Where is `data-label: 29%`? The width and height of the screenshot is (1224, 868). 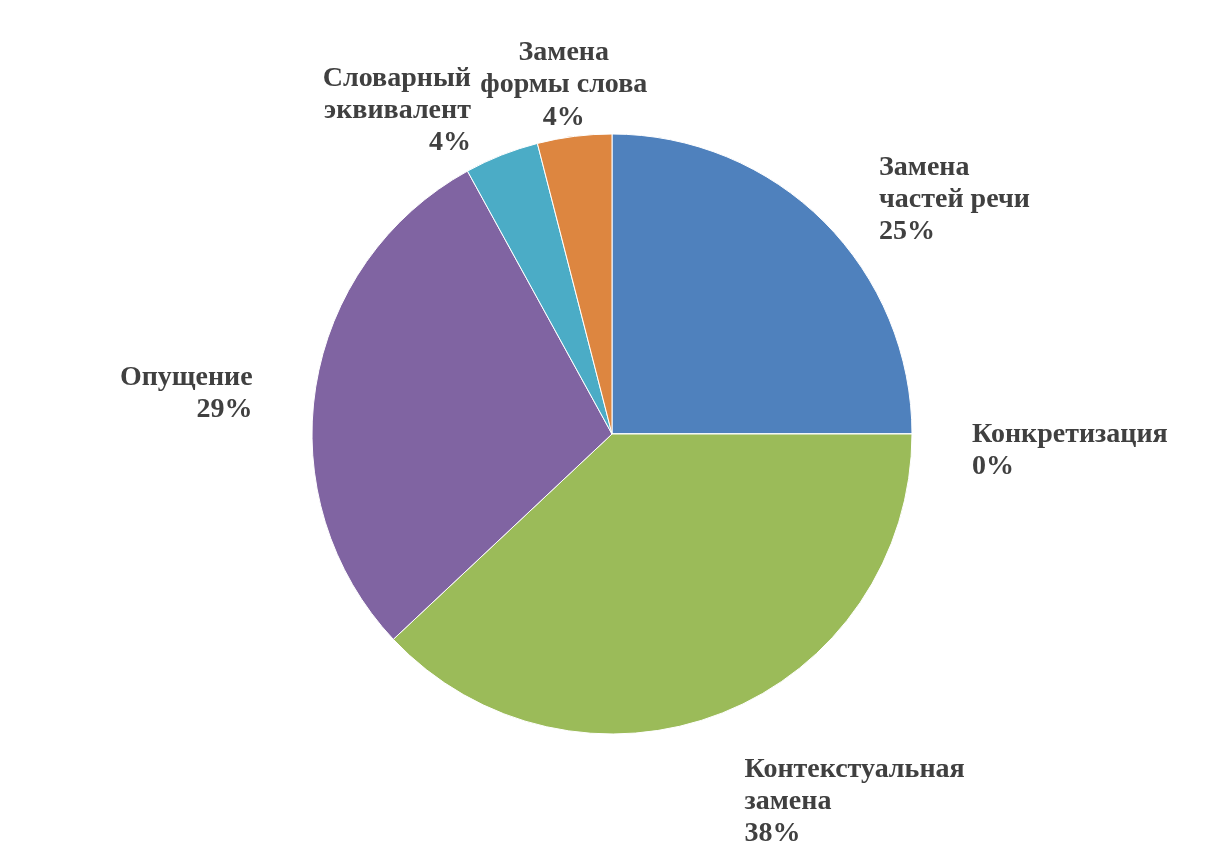
data-label: 29% is located at coordinates (224, 408).